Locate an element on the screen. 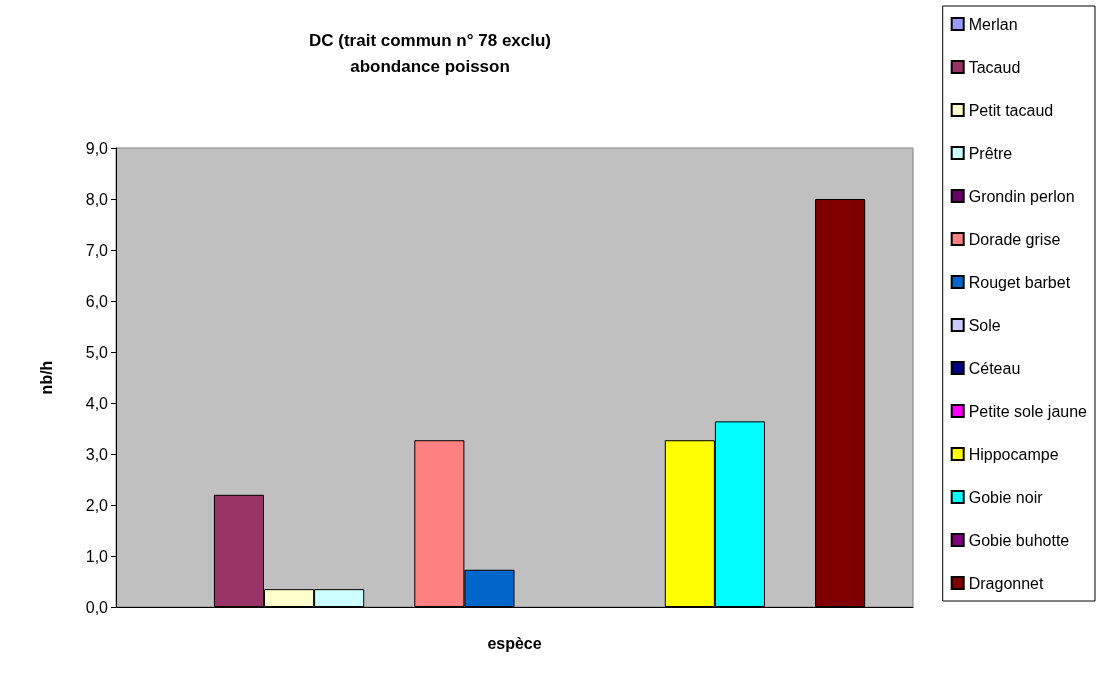 The height and width of the screenshot is (685, 1101). y-axis-title: nb/h is located at coordinates (46, 377).